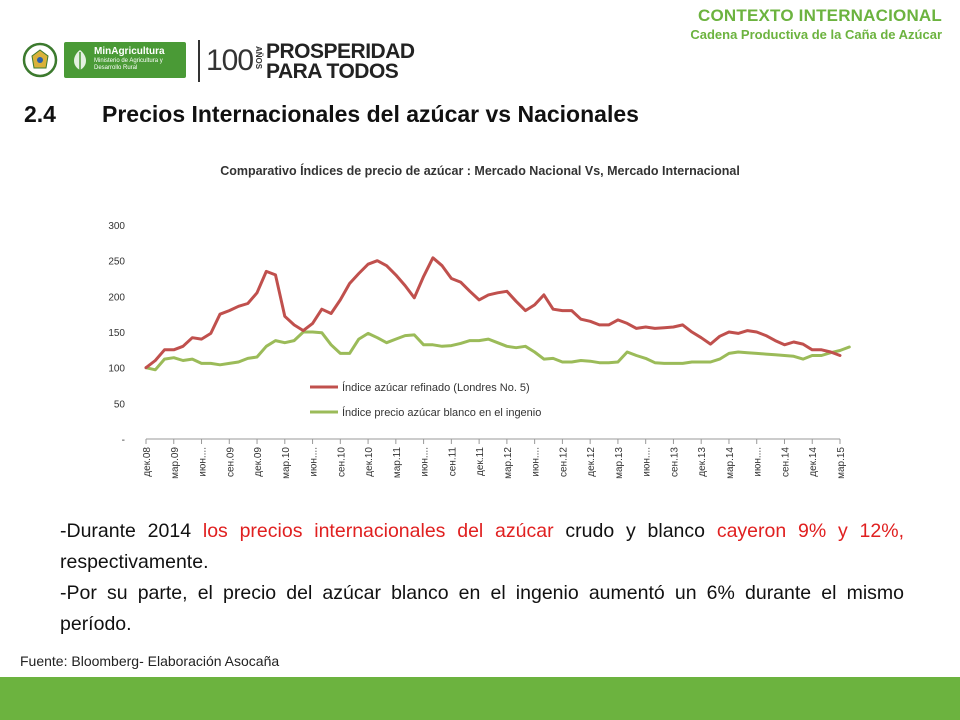  Describe the element at coordinates (230, 462) in the screenshot. I see `x-tick-label: сен.09` at that location.